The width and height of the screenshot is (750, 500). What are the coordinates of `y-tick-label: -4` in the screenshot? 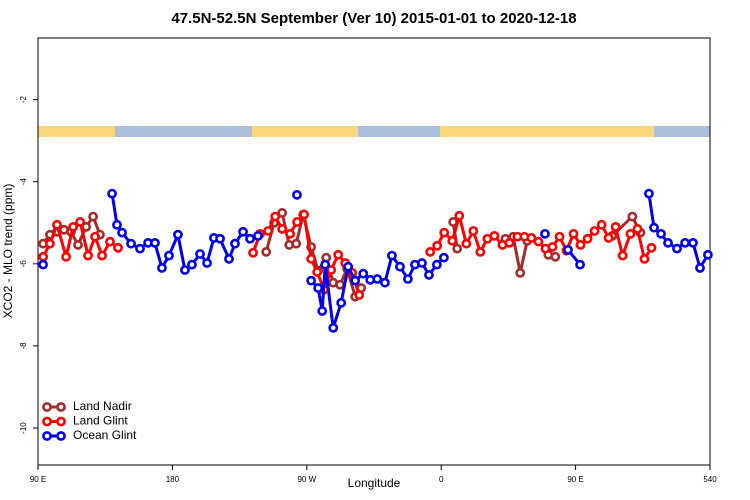 It's located at (23, 182).